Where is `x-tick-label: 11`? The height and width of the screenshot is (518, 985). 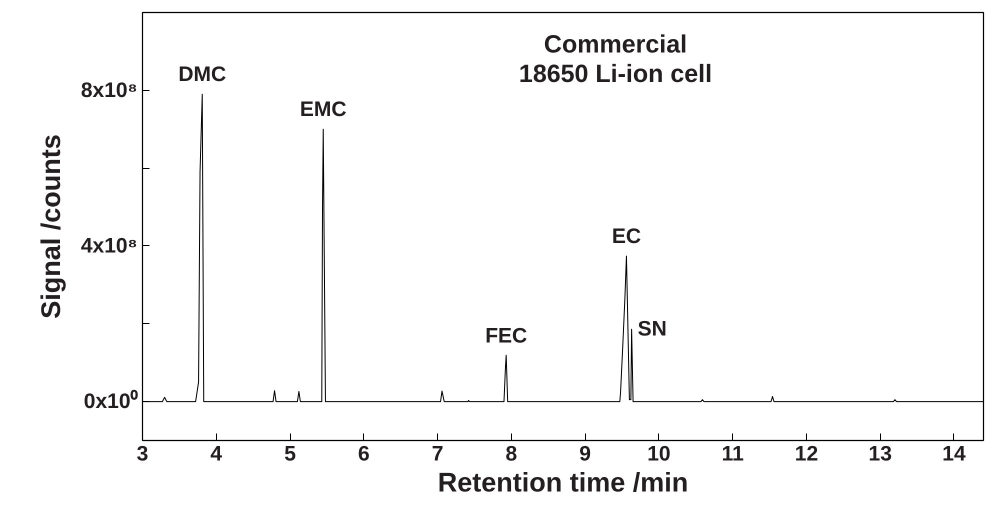 x-tick-label: 11 is located at coordinates (733, 454).